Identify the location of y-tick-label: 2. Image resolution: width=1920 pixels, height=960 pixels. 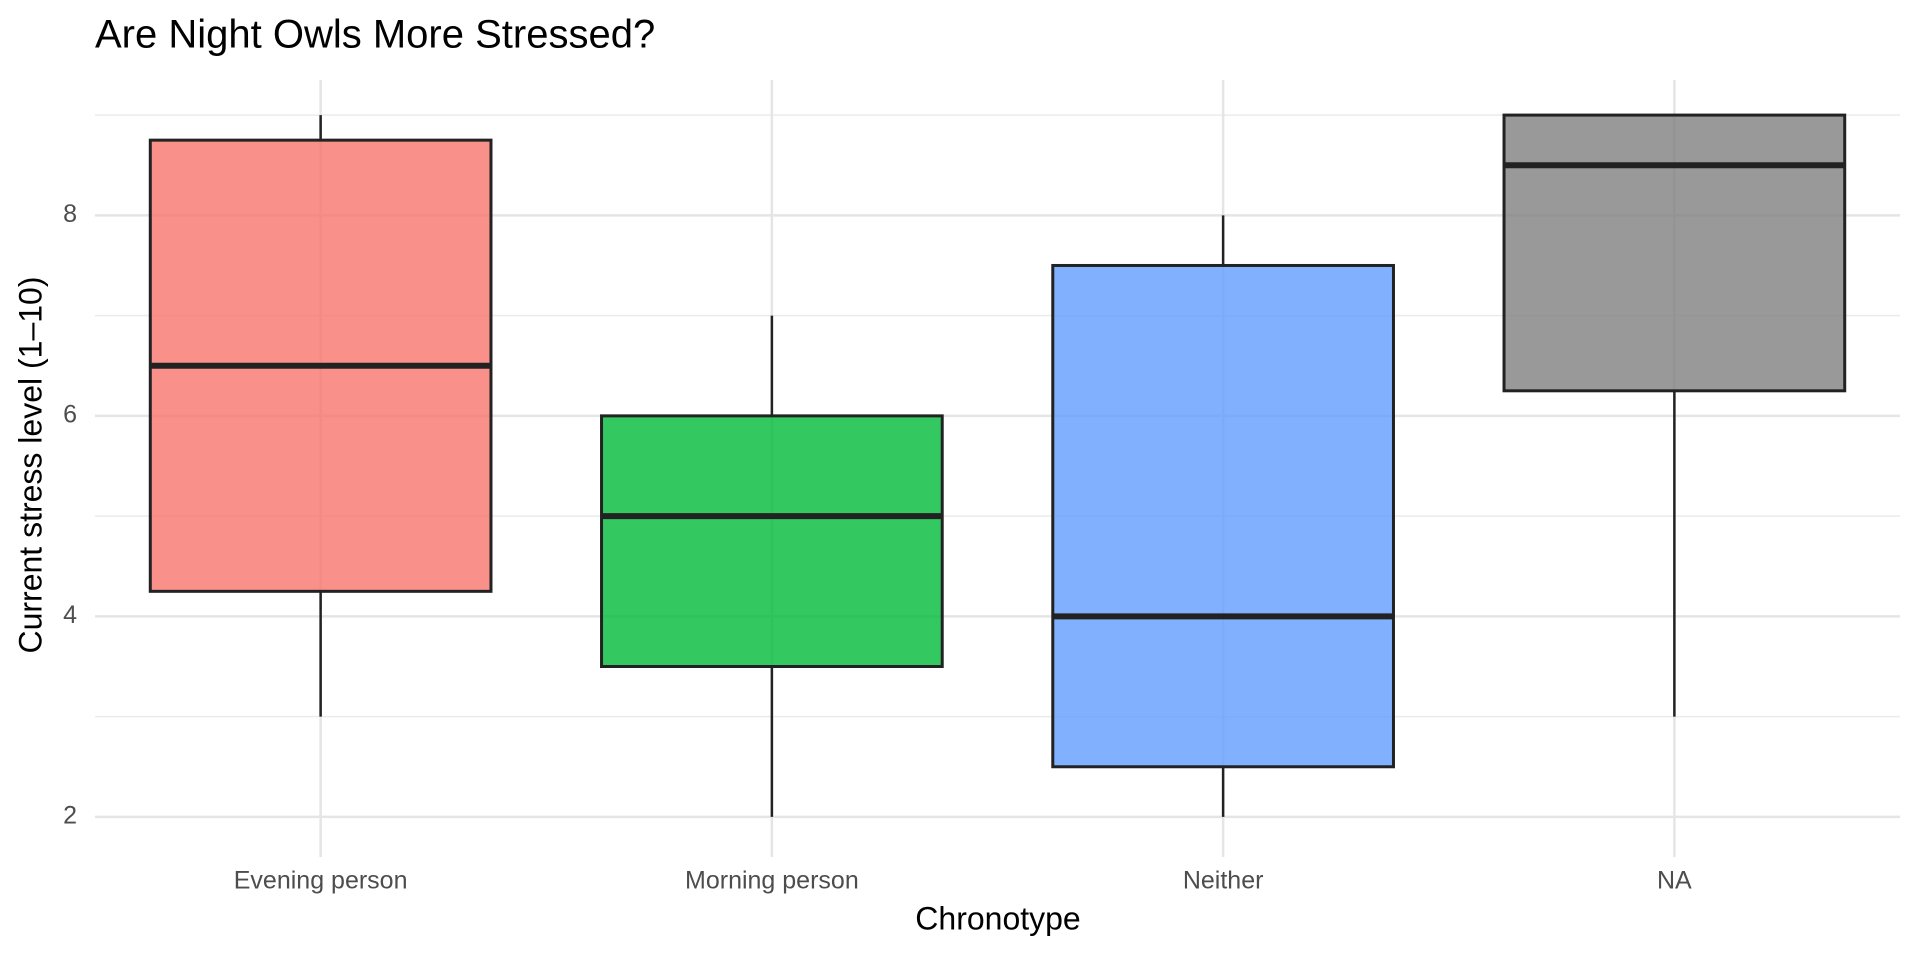
(70, 816).